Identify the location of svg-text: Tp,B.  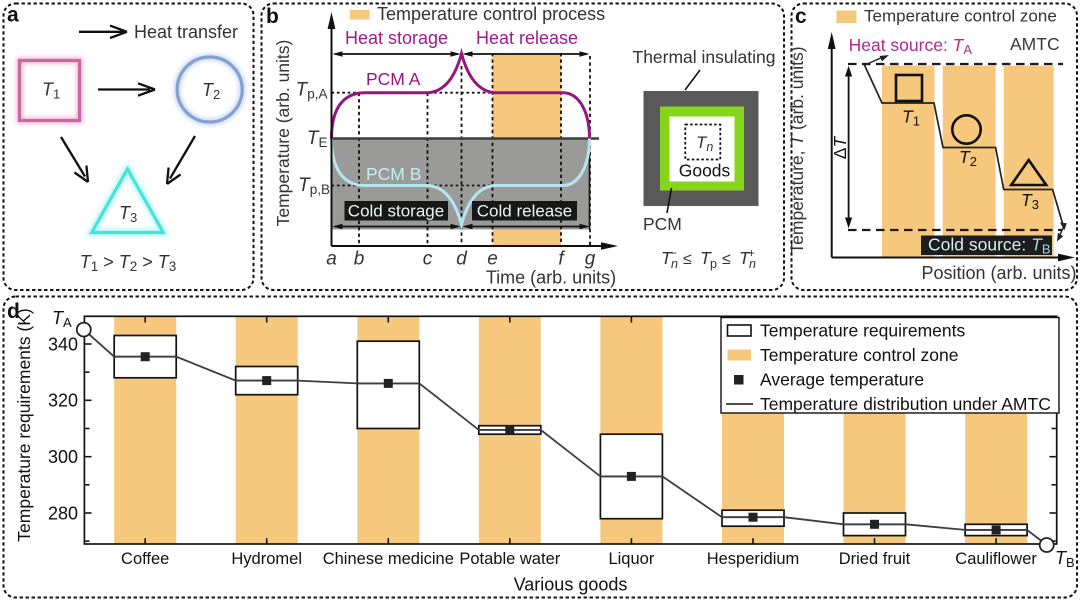
(314, 186).